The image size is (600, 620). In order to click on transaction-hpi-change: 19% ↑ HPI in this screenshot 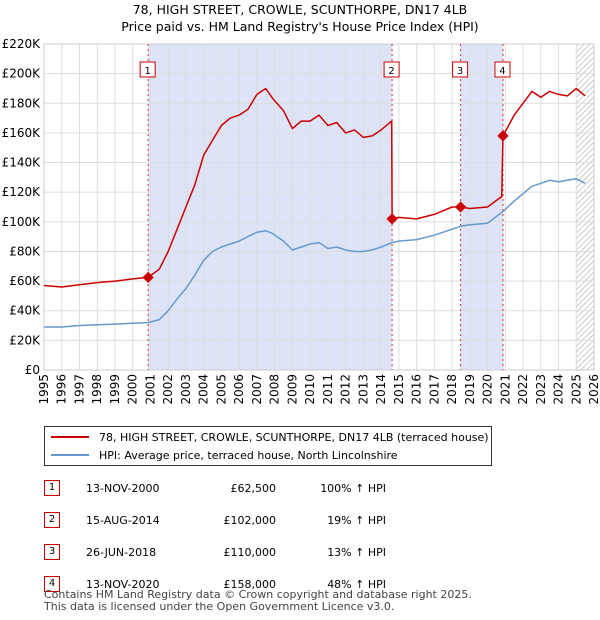, I will do `click(356, 520)`.